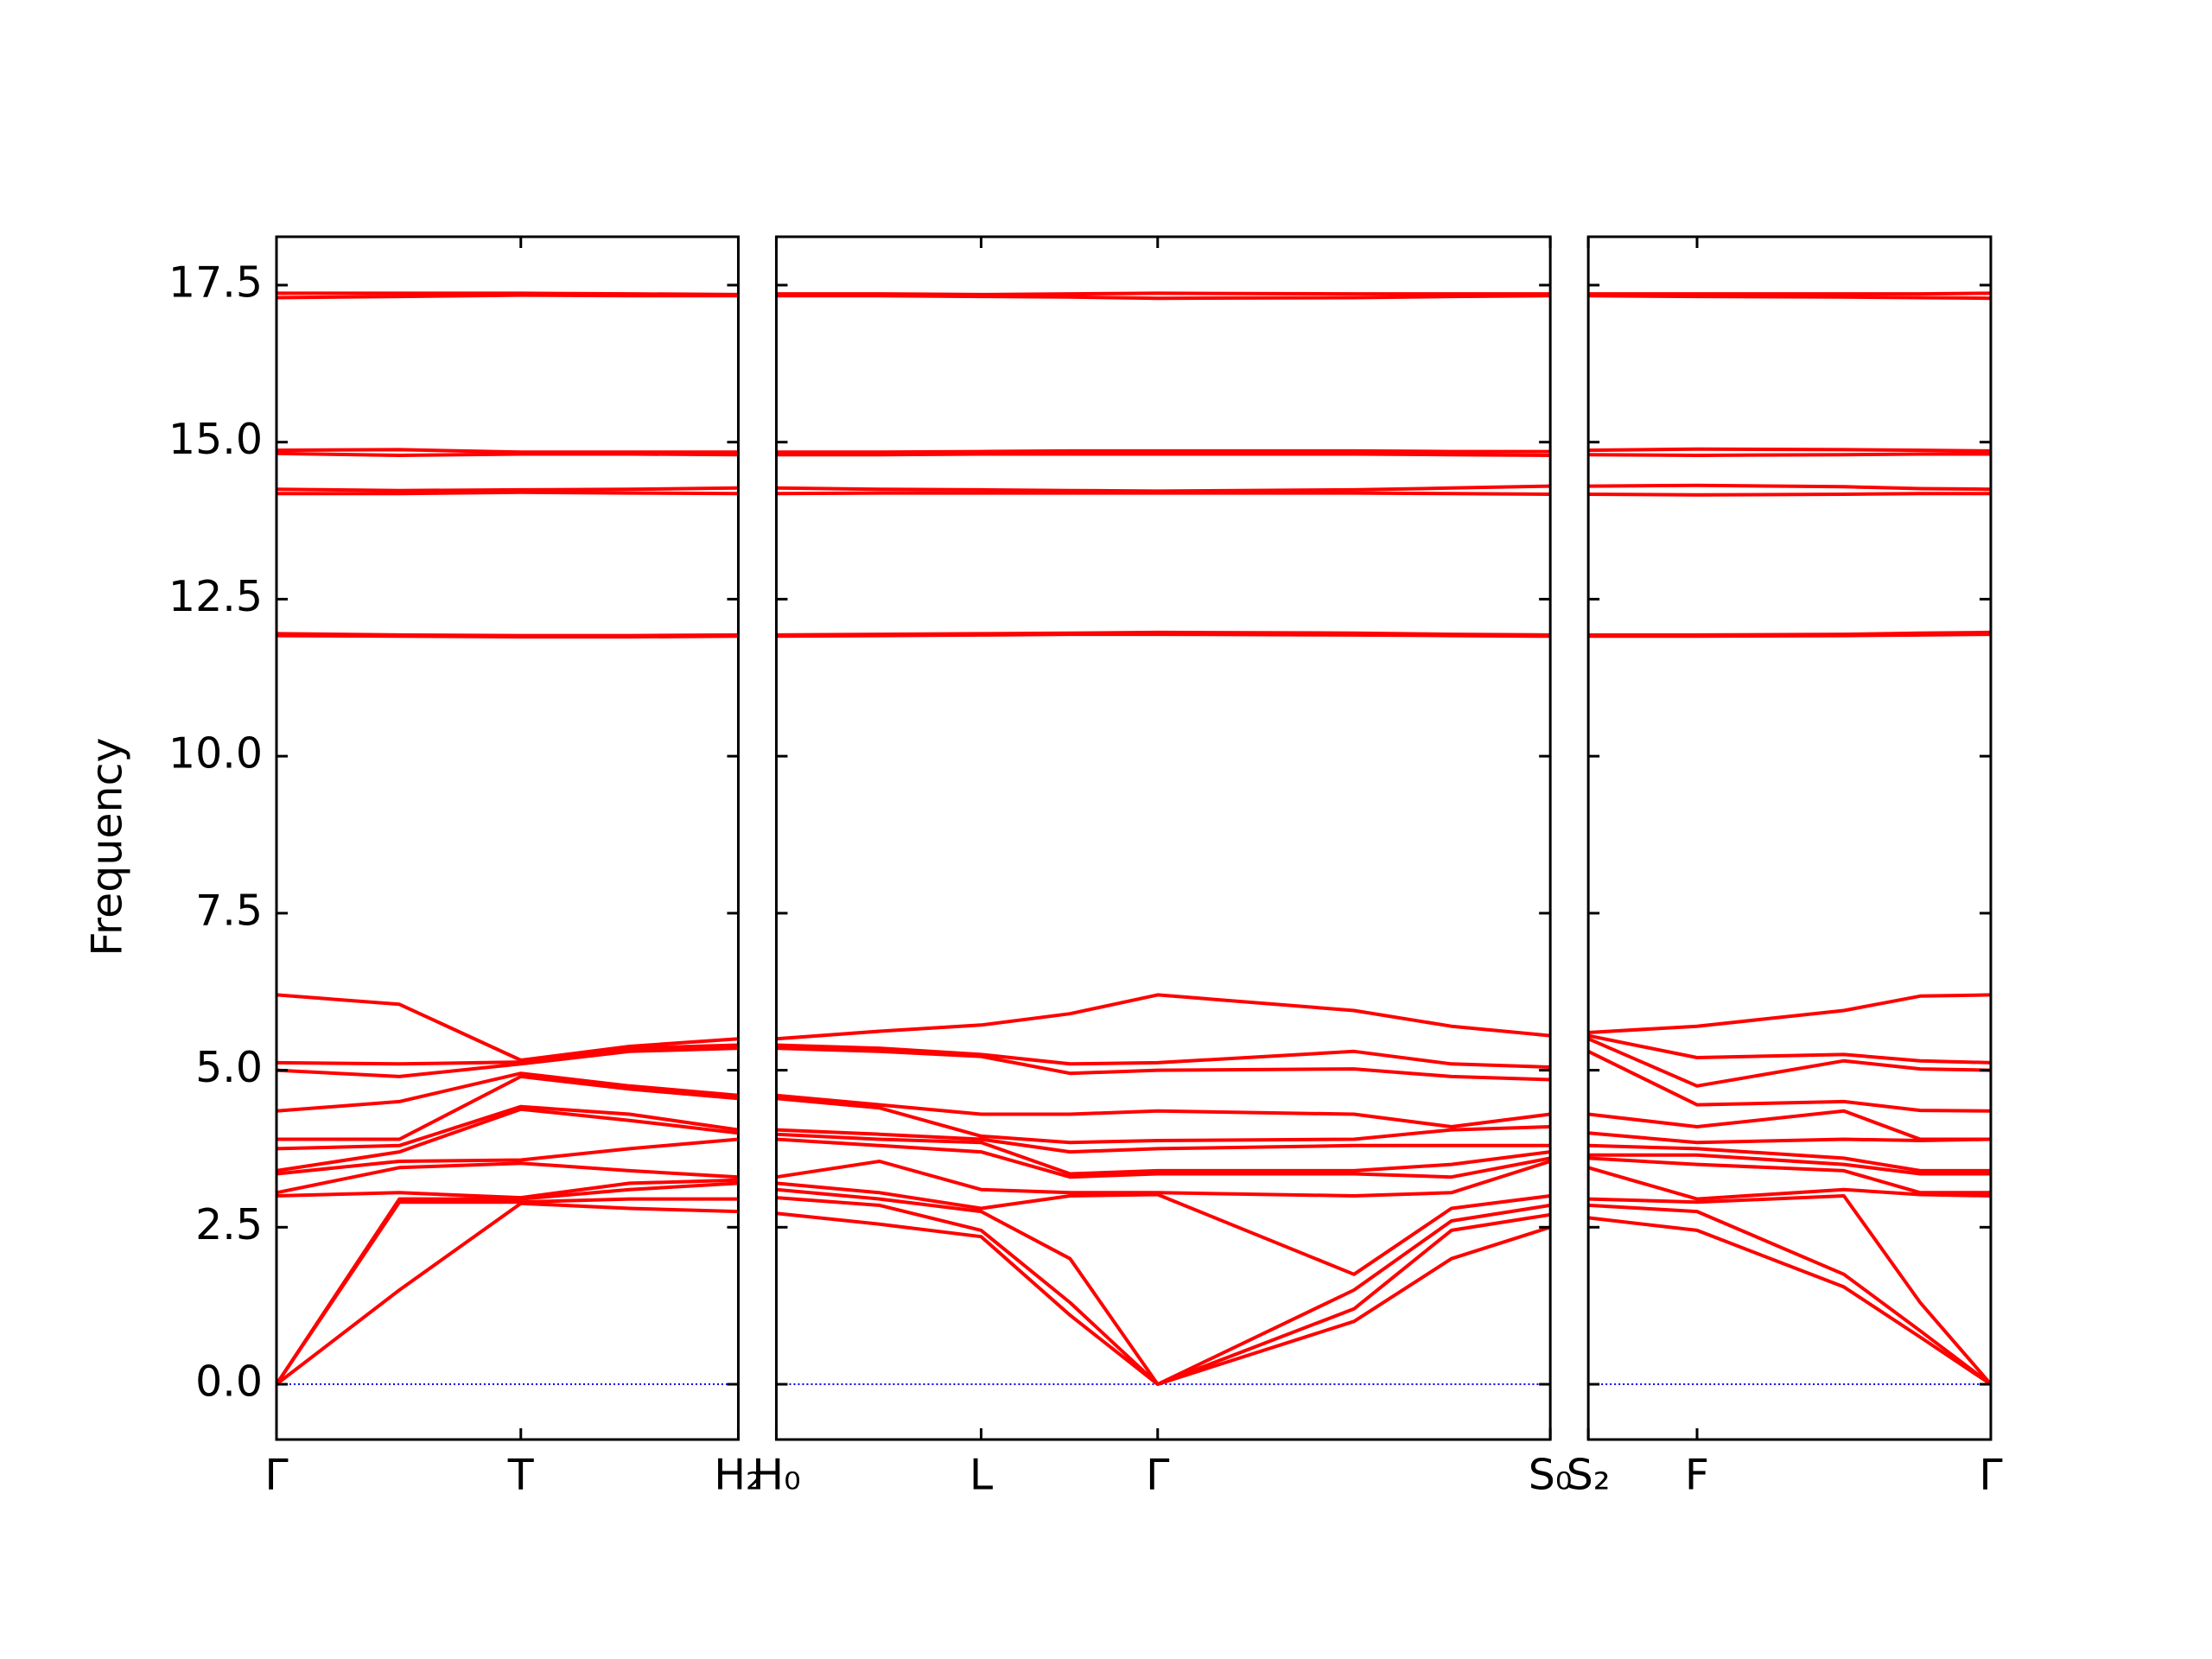 The width and height of the screenshot is (2212, 1659). I want to click on x-tick-label: L, so click(982, 1475).